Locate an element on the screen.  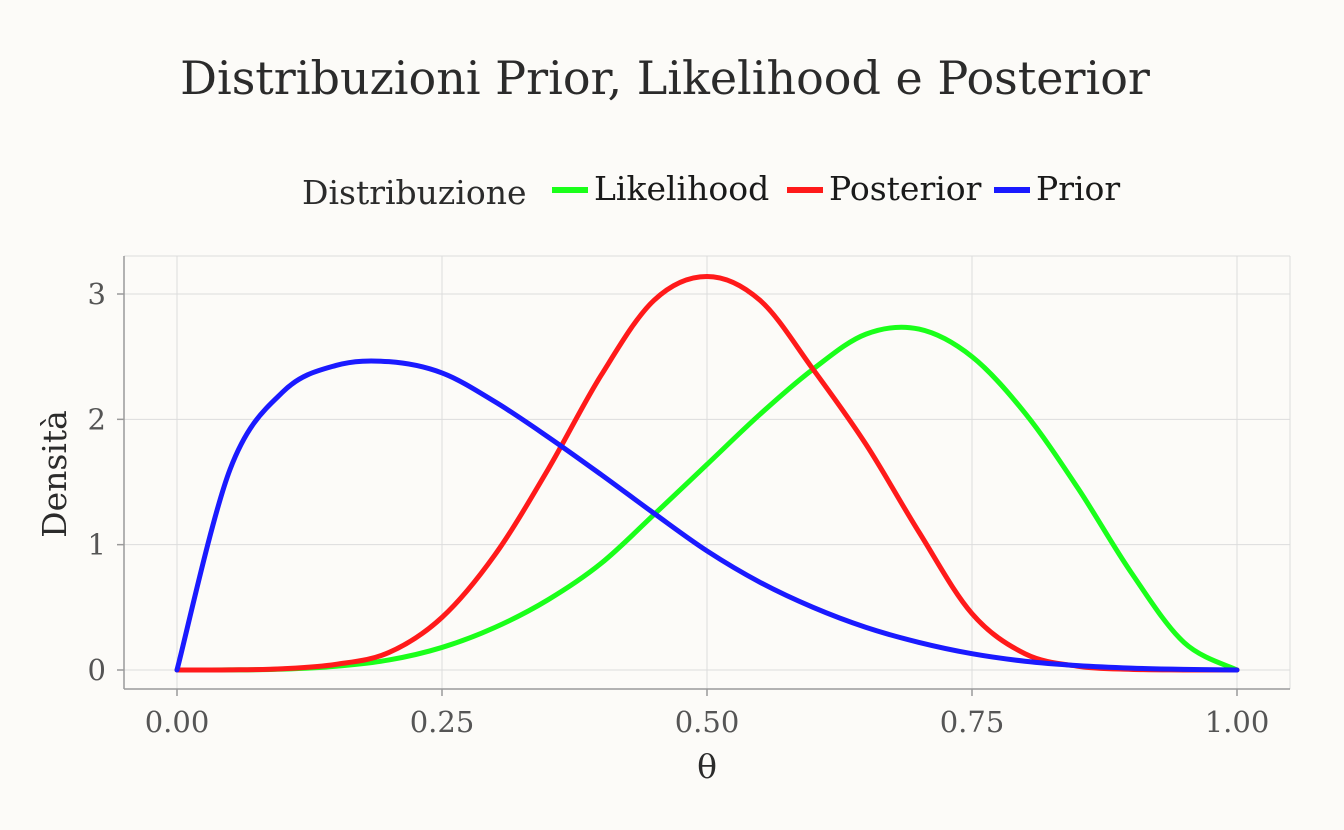
legend-title: Distribuzione is located at coordinates (414, 192).